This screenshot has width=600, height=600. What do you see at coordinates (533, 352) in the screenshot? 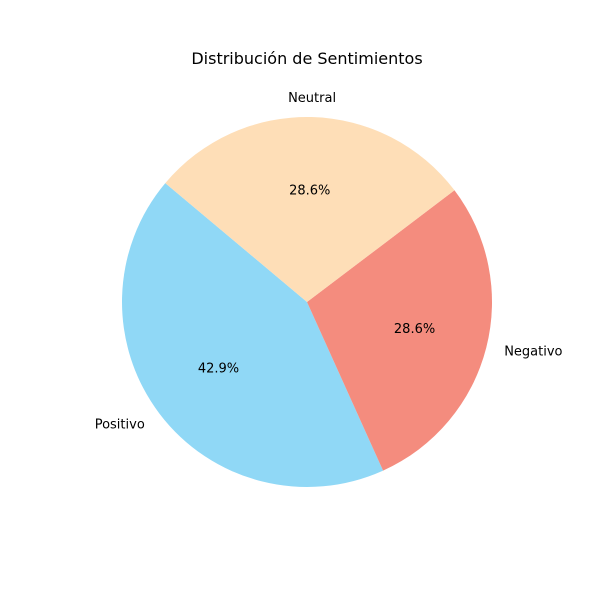
I see `slice-label-negativo: Negativo` at bounding box center [533, 352].